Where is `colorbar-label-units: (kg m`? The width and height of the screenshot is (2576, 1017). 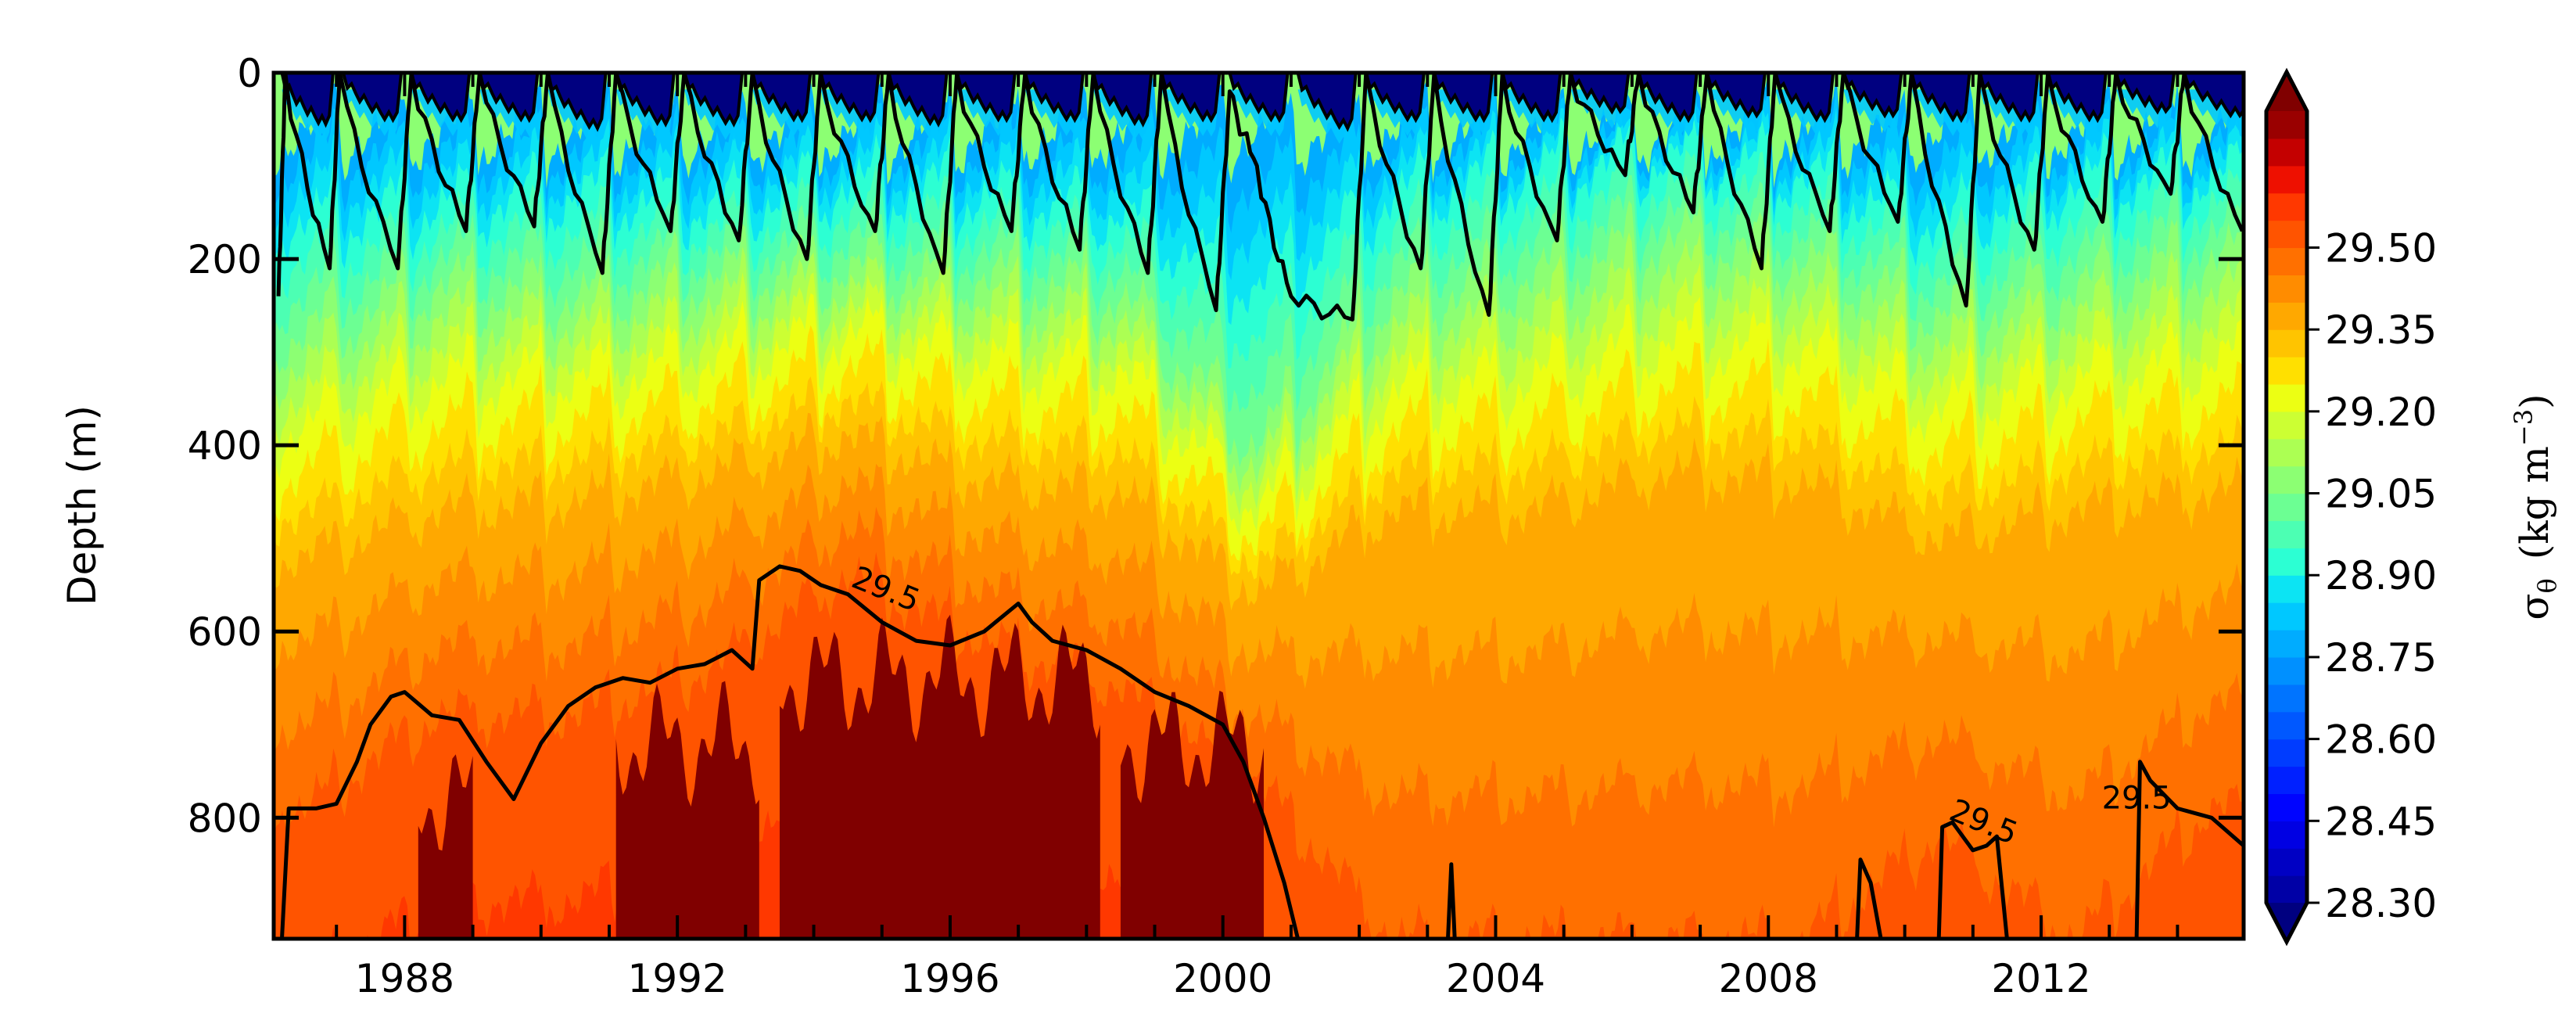
colorbar-label-units: (kg m is located at coordinates (2534, 502).